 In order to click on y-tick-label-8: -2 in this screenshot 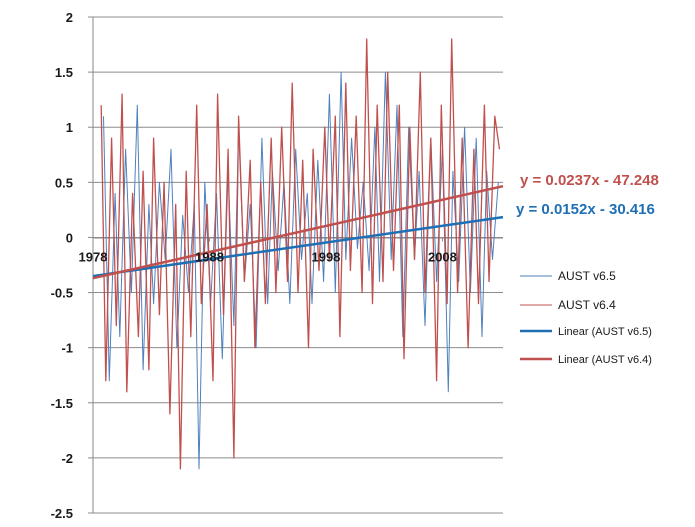, I will do `click(67, 458)`.